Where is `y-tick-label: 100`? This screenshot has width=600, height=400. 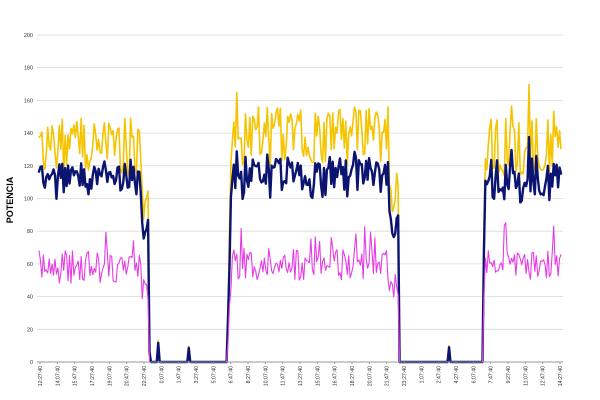 y-tick-label: 100 is located at coordinates (28, 200).